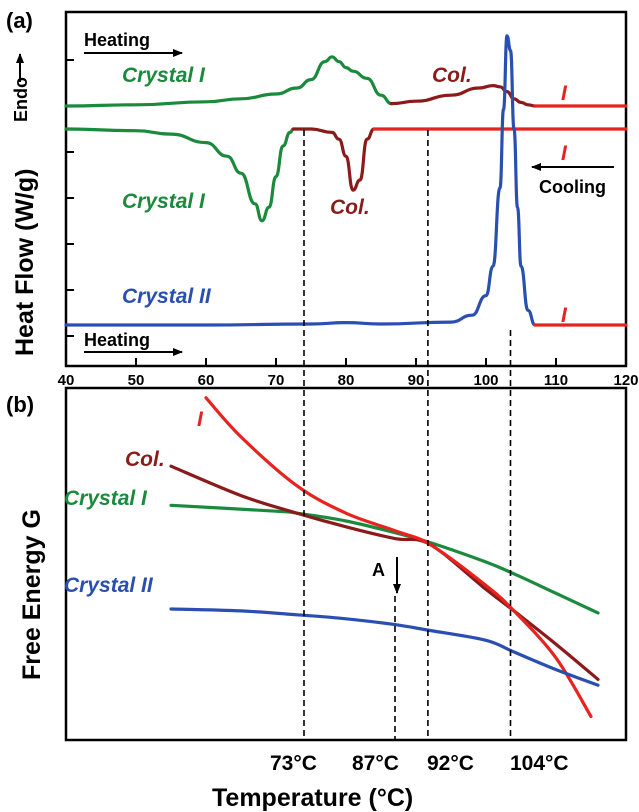 The height and width of the screenshot is (812, 639). What do you see at coordinates (463, 96) in the screenshot?
I see `trace-top-heating-col` at bounding box center [463, 96].